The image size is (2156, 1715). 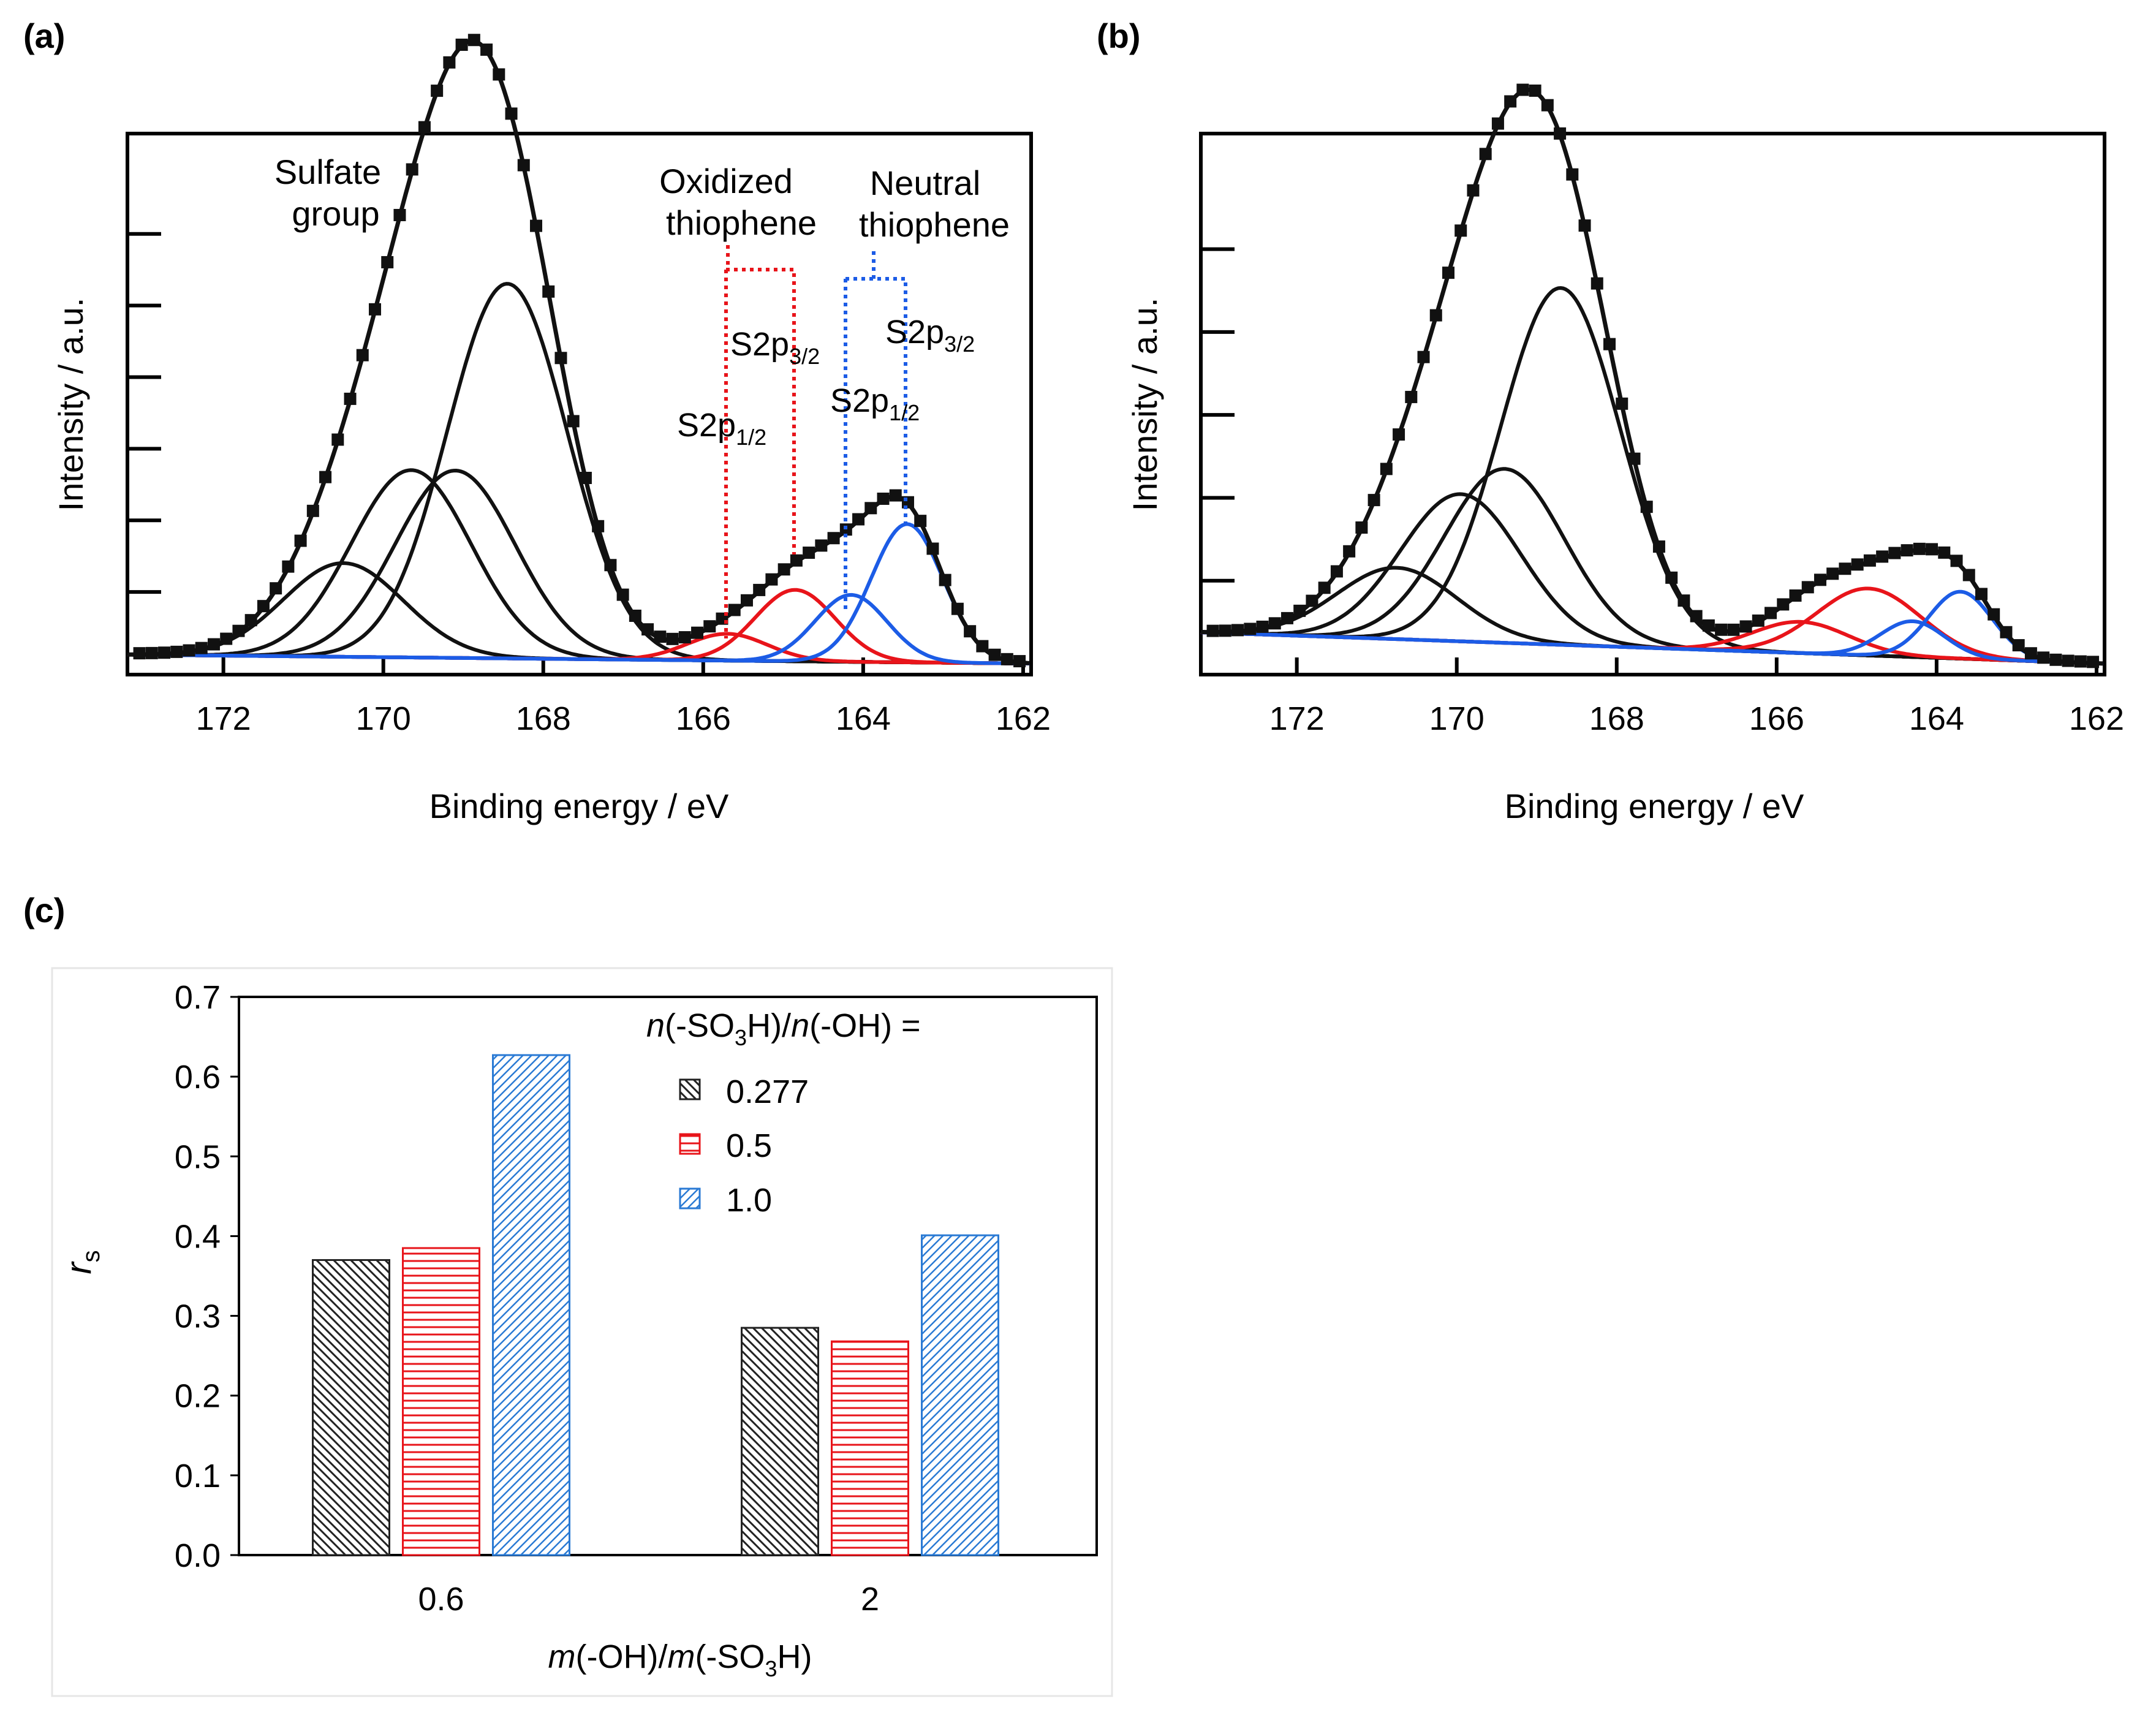 What do you see at coordinates (144, 413) in the screenshot?
I see `y-ticks-a` at bounding box center [144, 413].